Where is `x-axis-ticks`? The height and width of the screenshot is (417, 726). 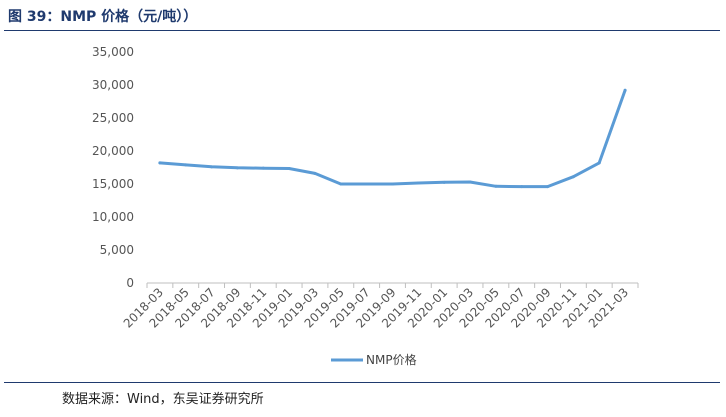 x-axis-ticks is located at coordinates (392, 285).